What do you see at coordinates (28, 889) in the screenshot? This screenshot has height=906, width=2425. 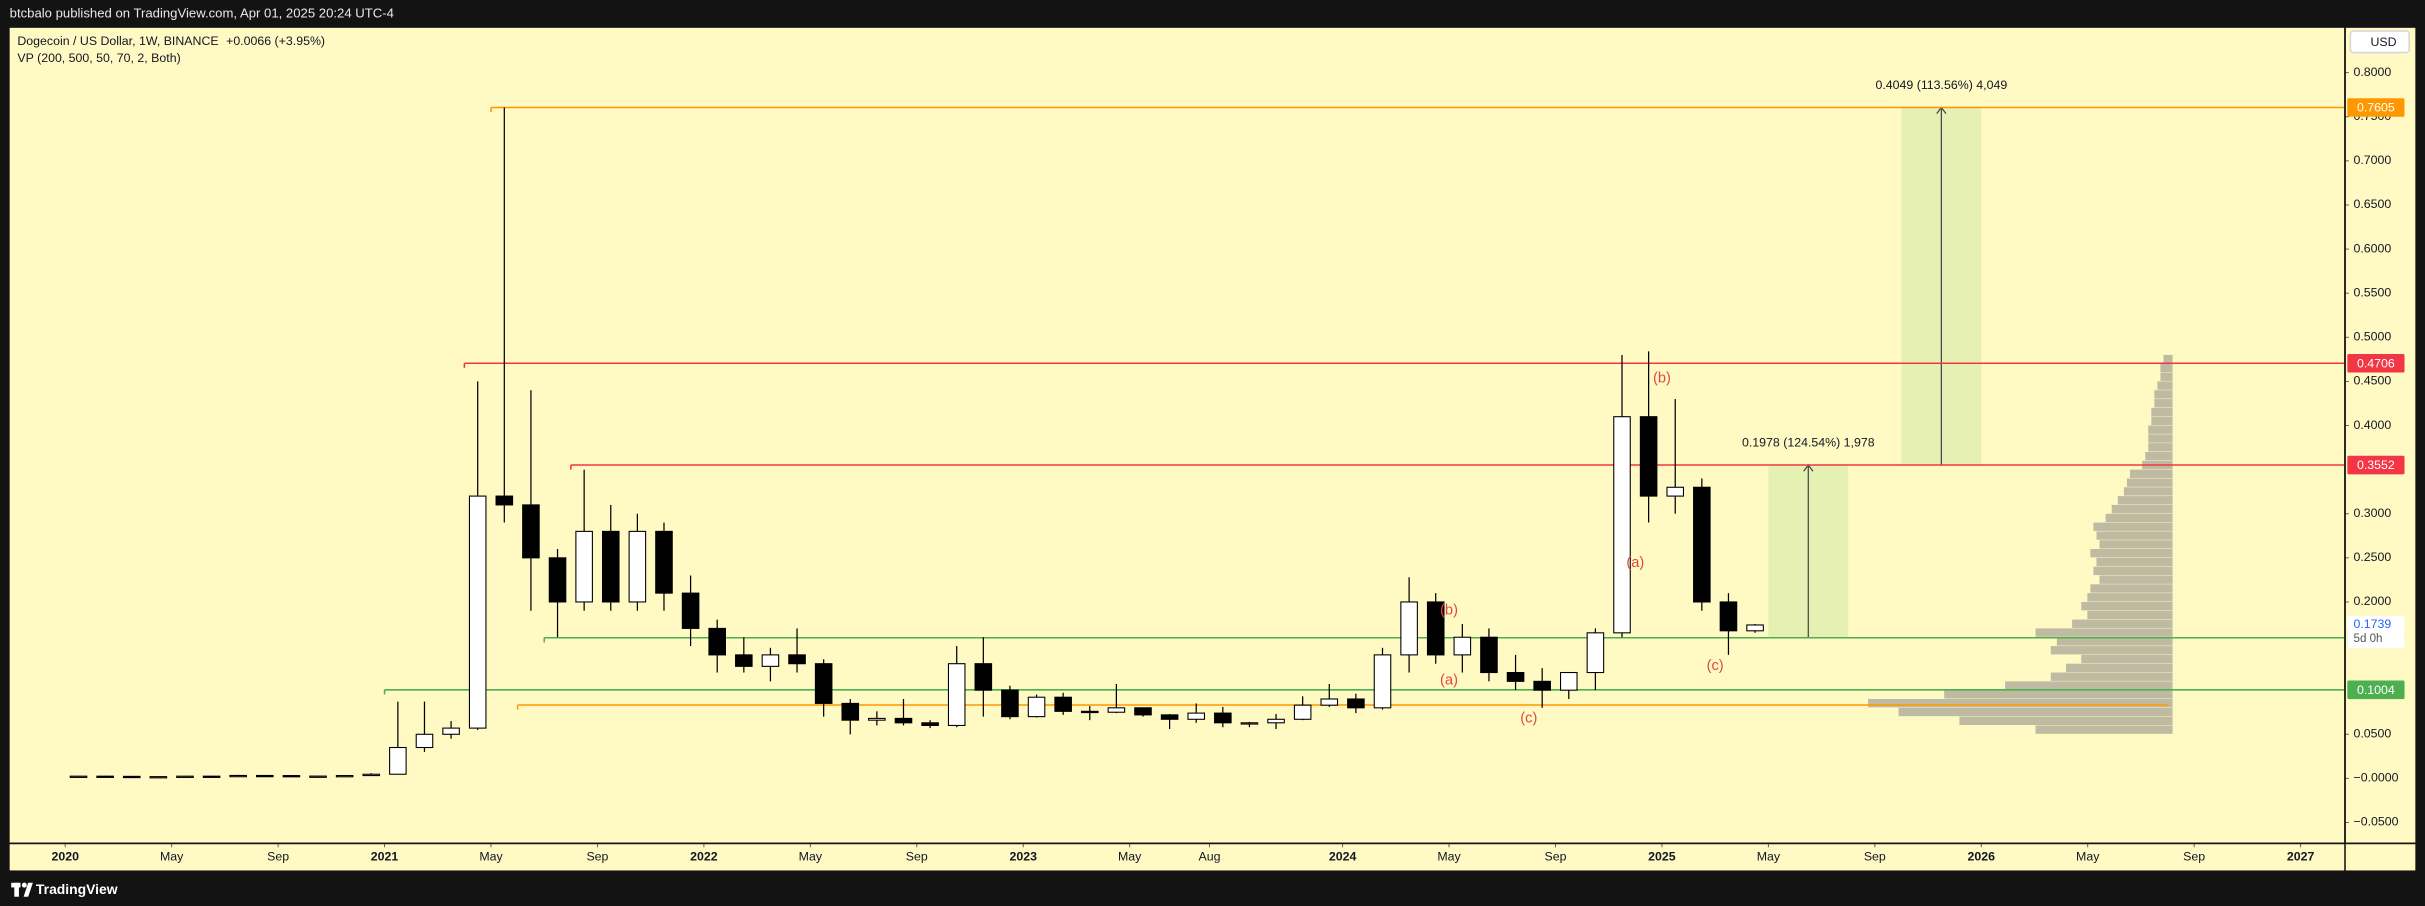 I see `logo-part` at bounding box center [28, 889].